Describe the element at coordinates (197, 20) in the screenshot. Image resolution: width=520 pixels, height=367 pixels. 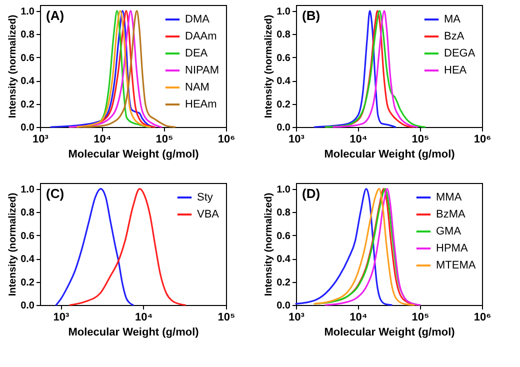
I see `legend-label: DMA` at that location.